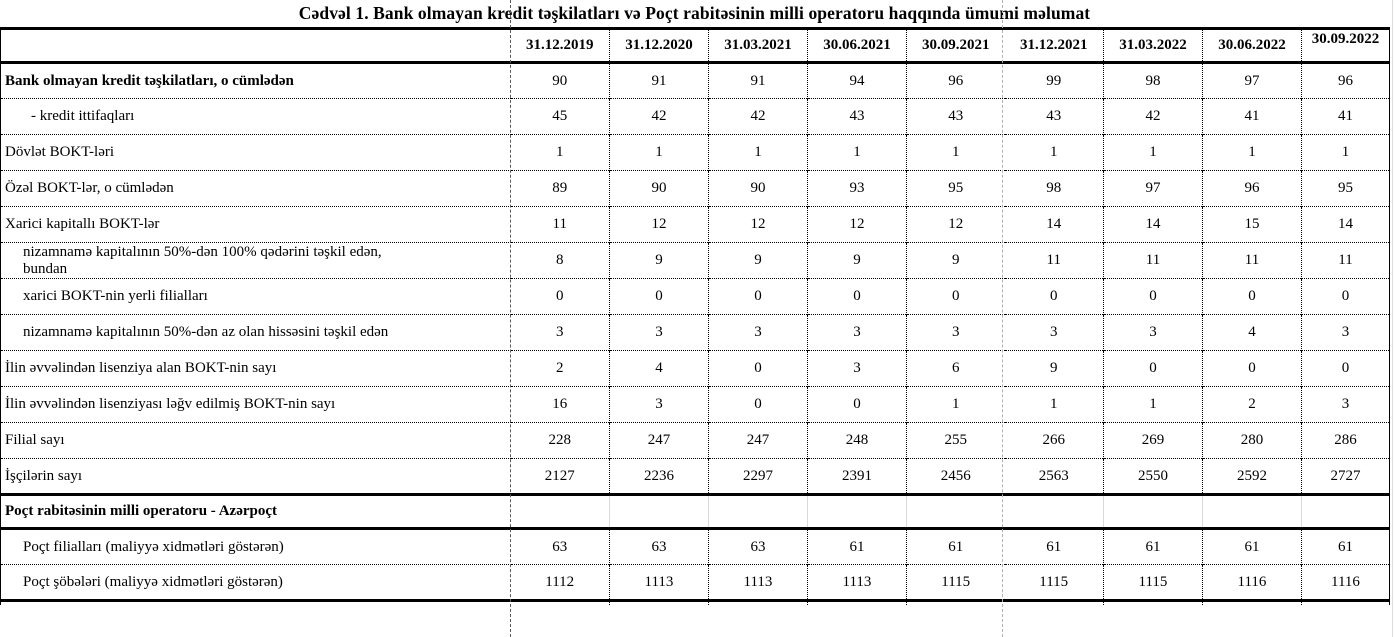  What do you see at coordinates (560, 440) in the screenshot?
I see `data-cell: 228` at bounding box center [560, 440].